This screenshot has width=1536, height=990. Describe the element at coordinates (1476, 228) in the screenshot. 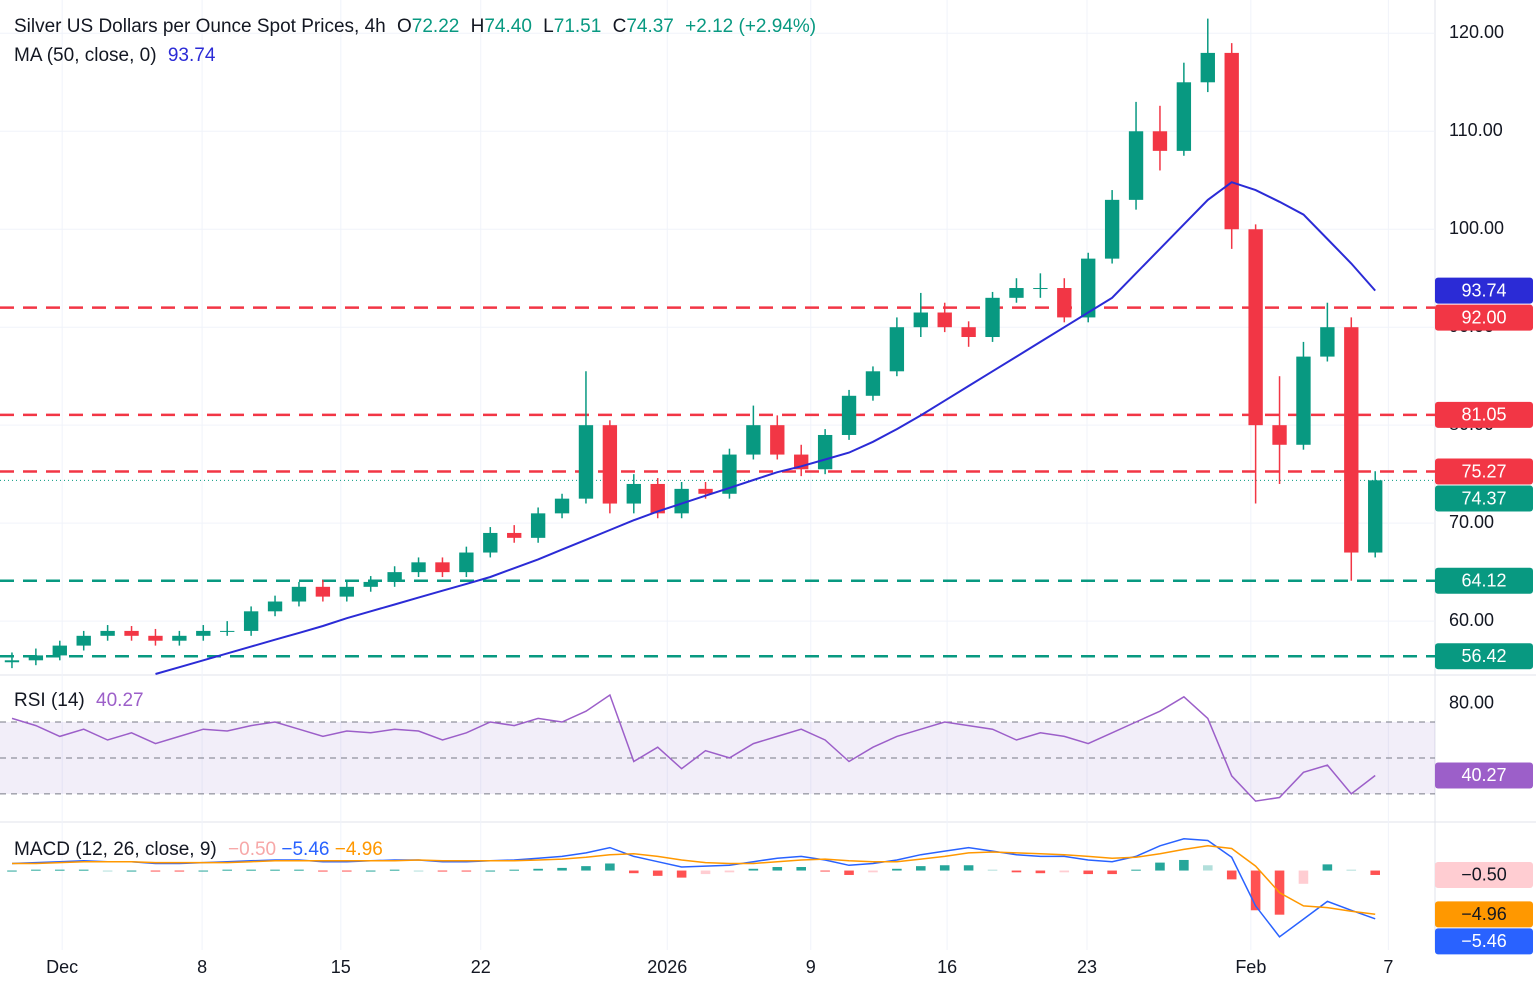

I see `y-tick-label: 100.00` at that location.